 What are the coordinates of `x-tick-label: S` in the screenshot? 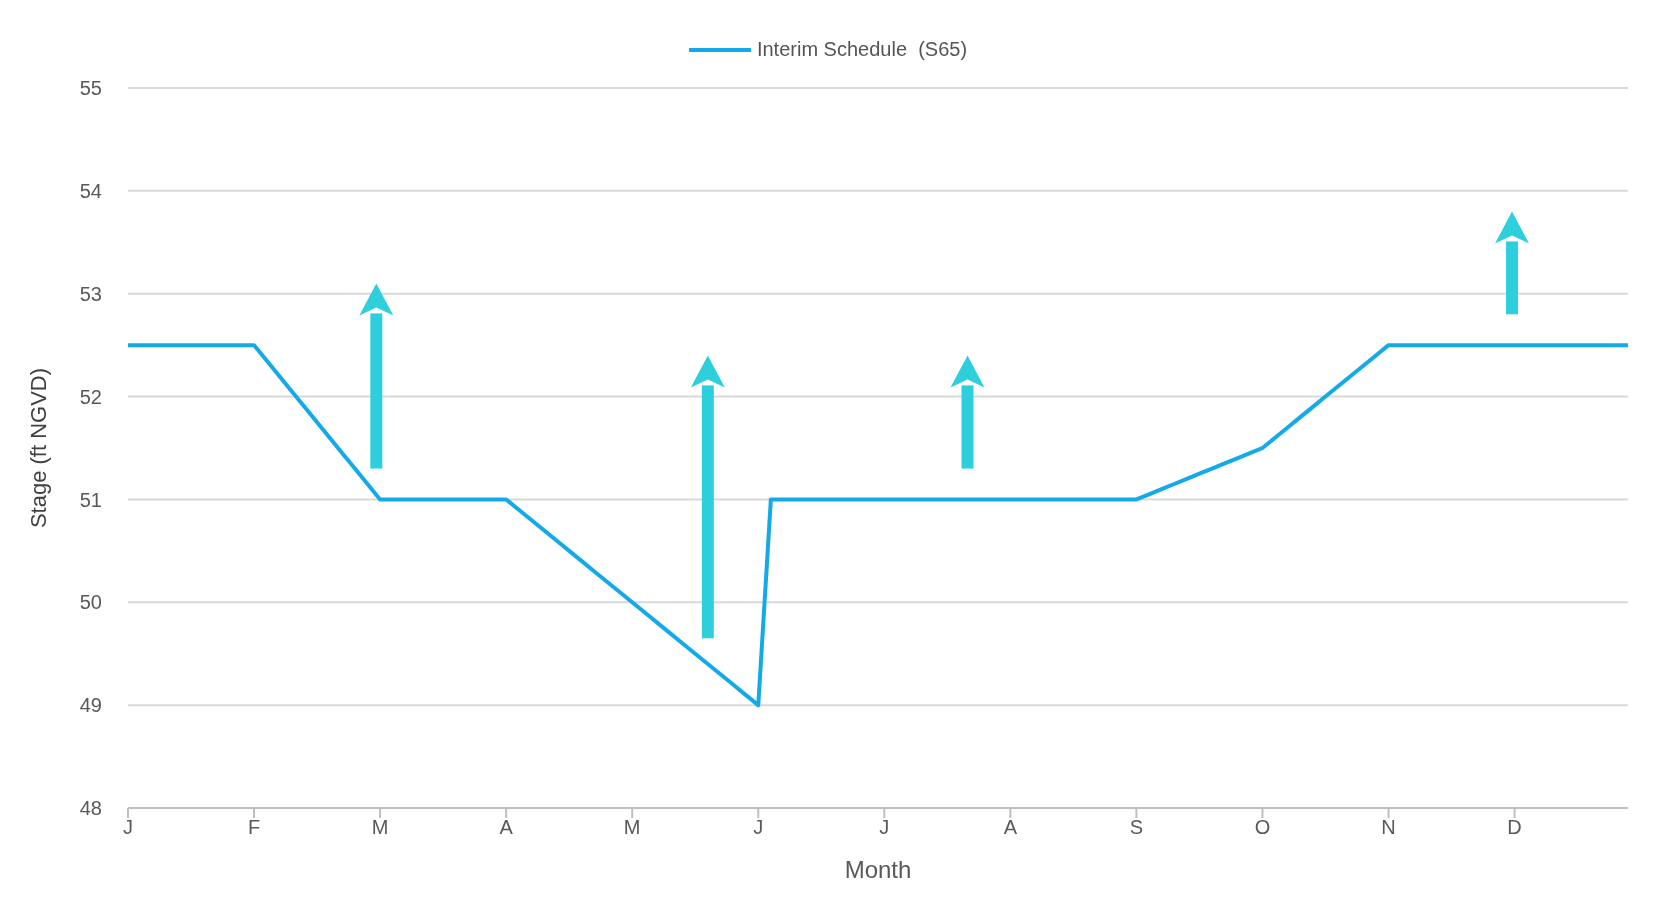 It's located at (1136, 827).